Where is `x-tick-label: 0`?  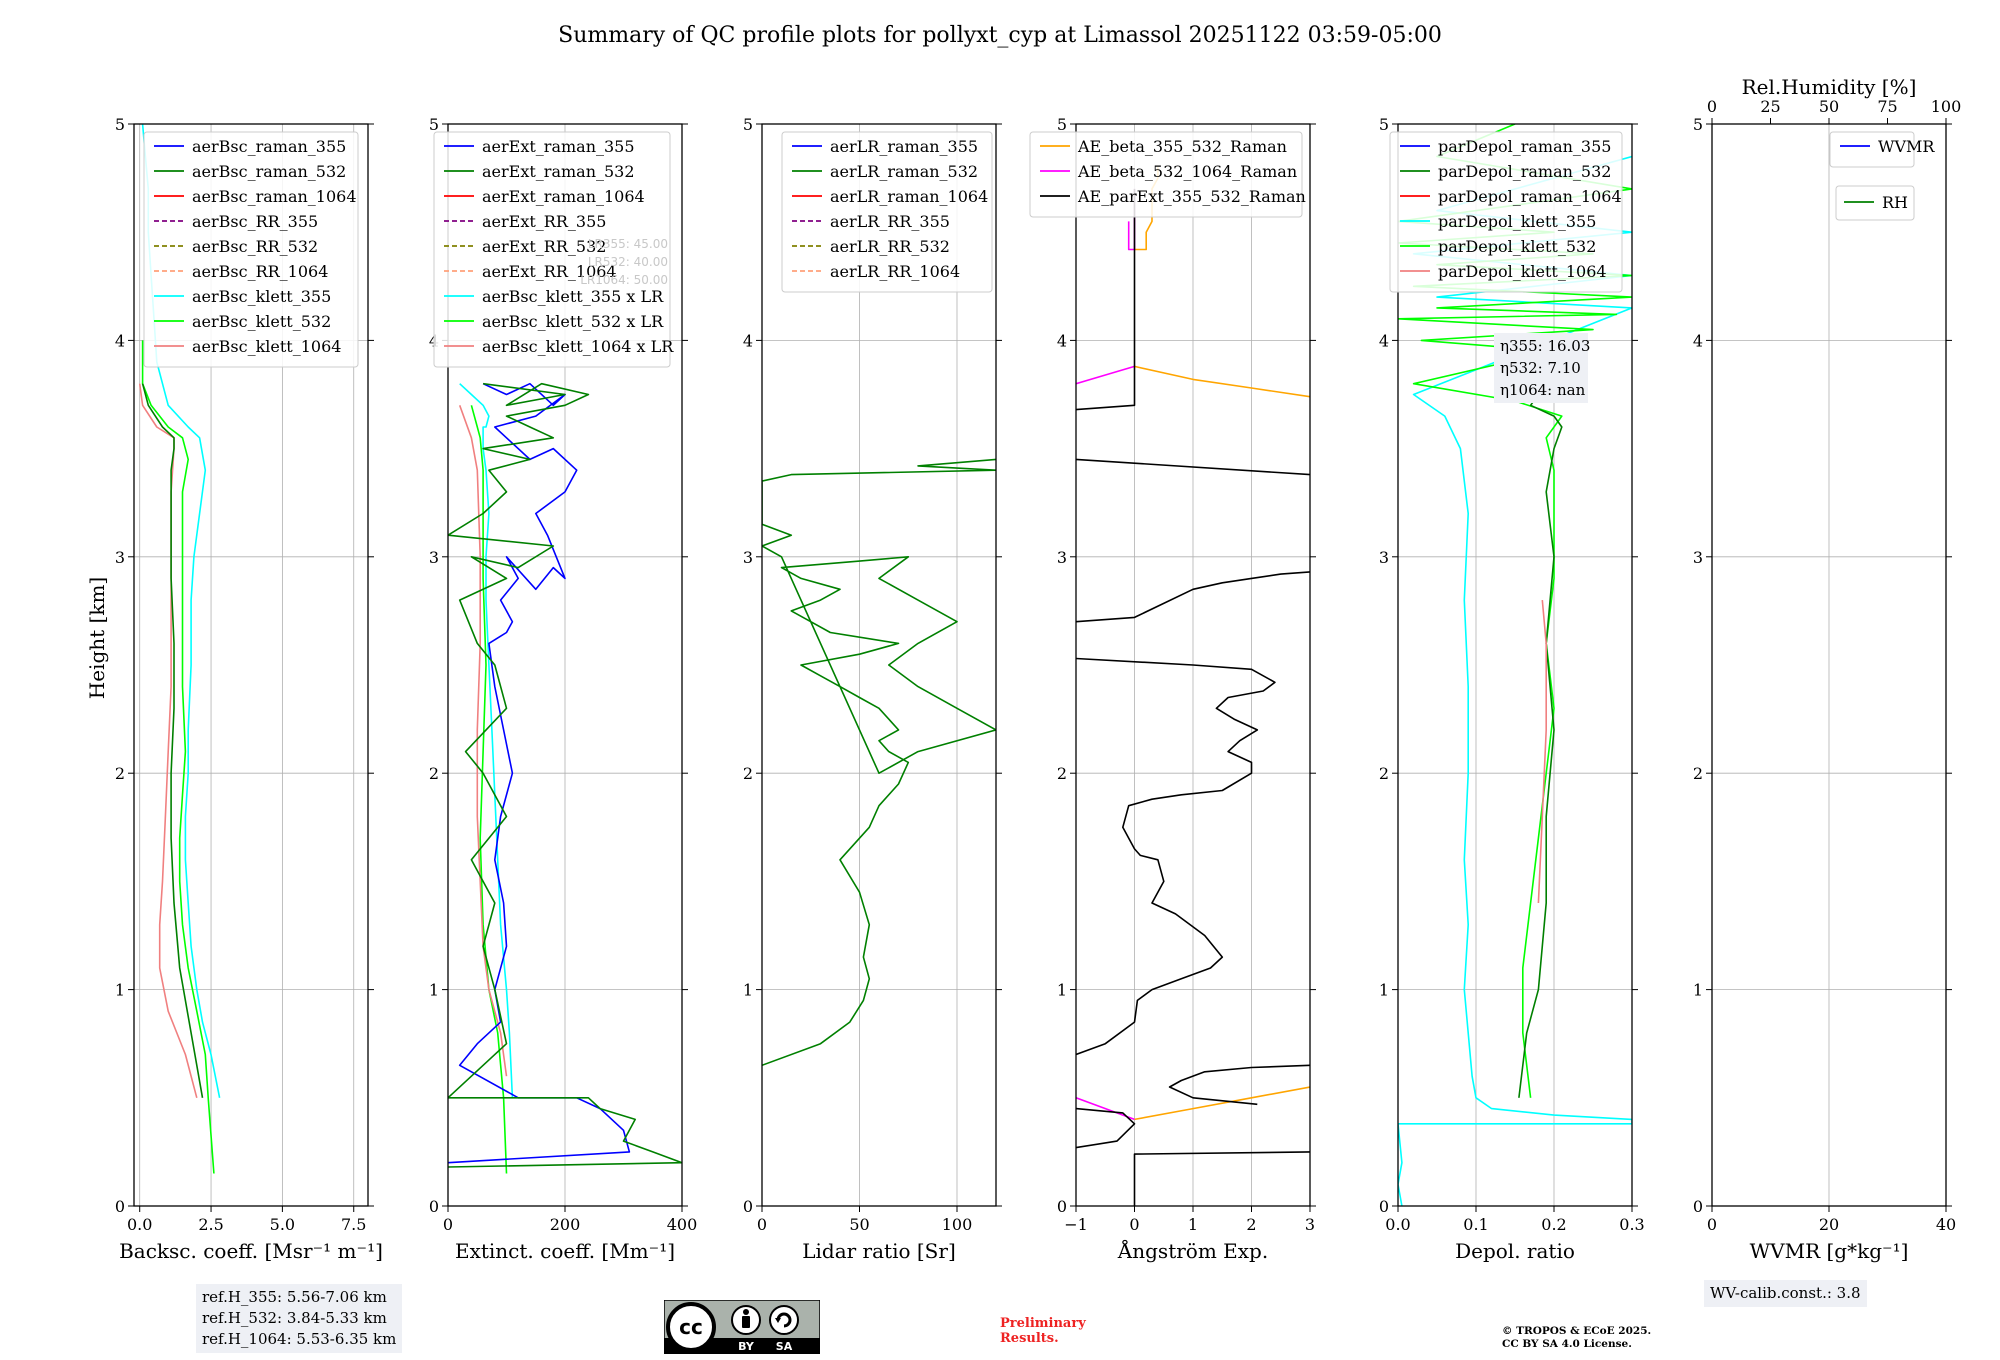 x-tick-label: 0 is located at coordinates (1134, 1224).